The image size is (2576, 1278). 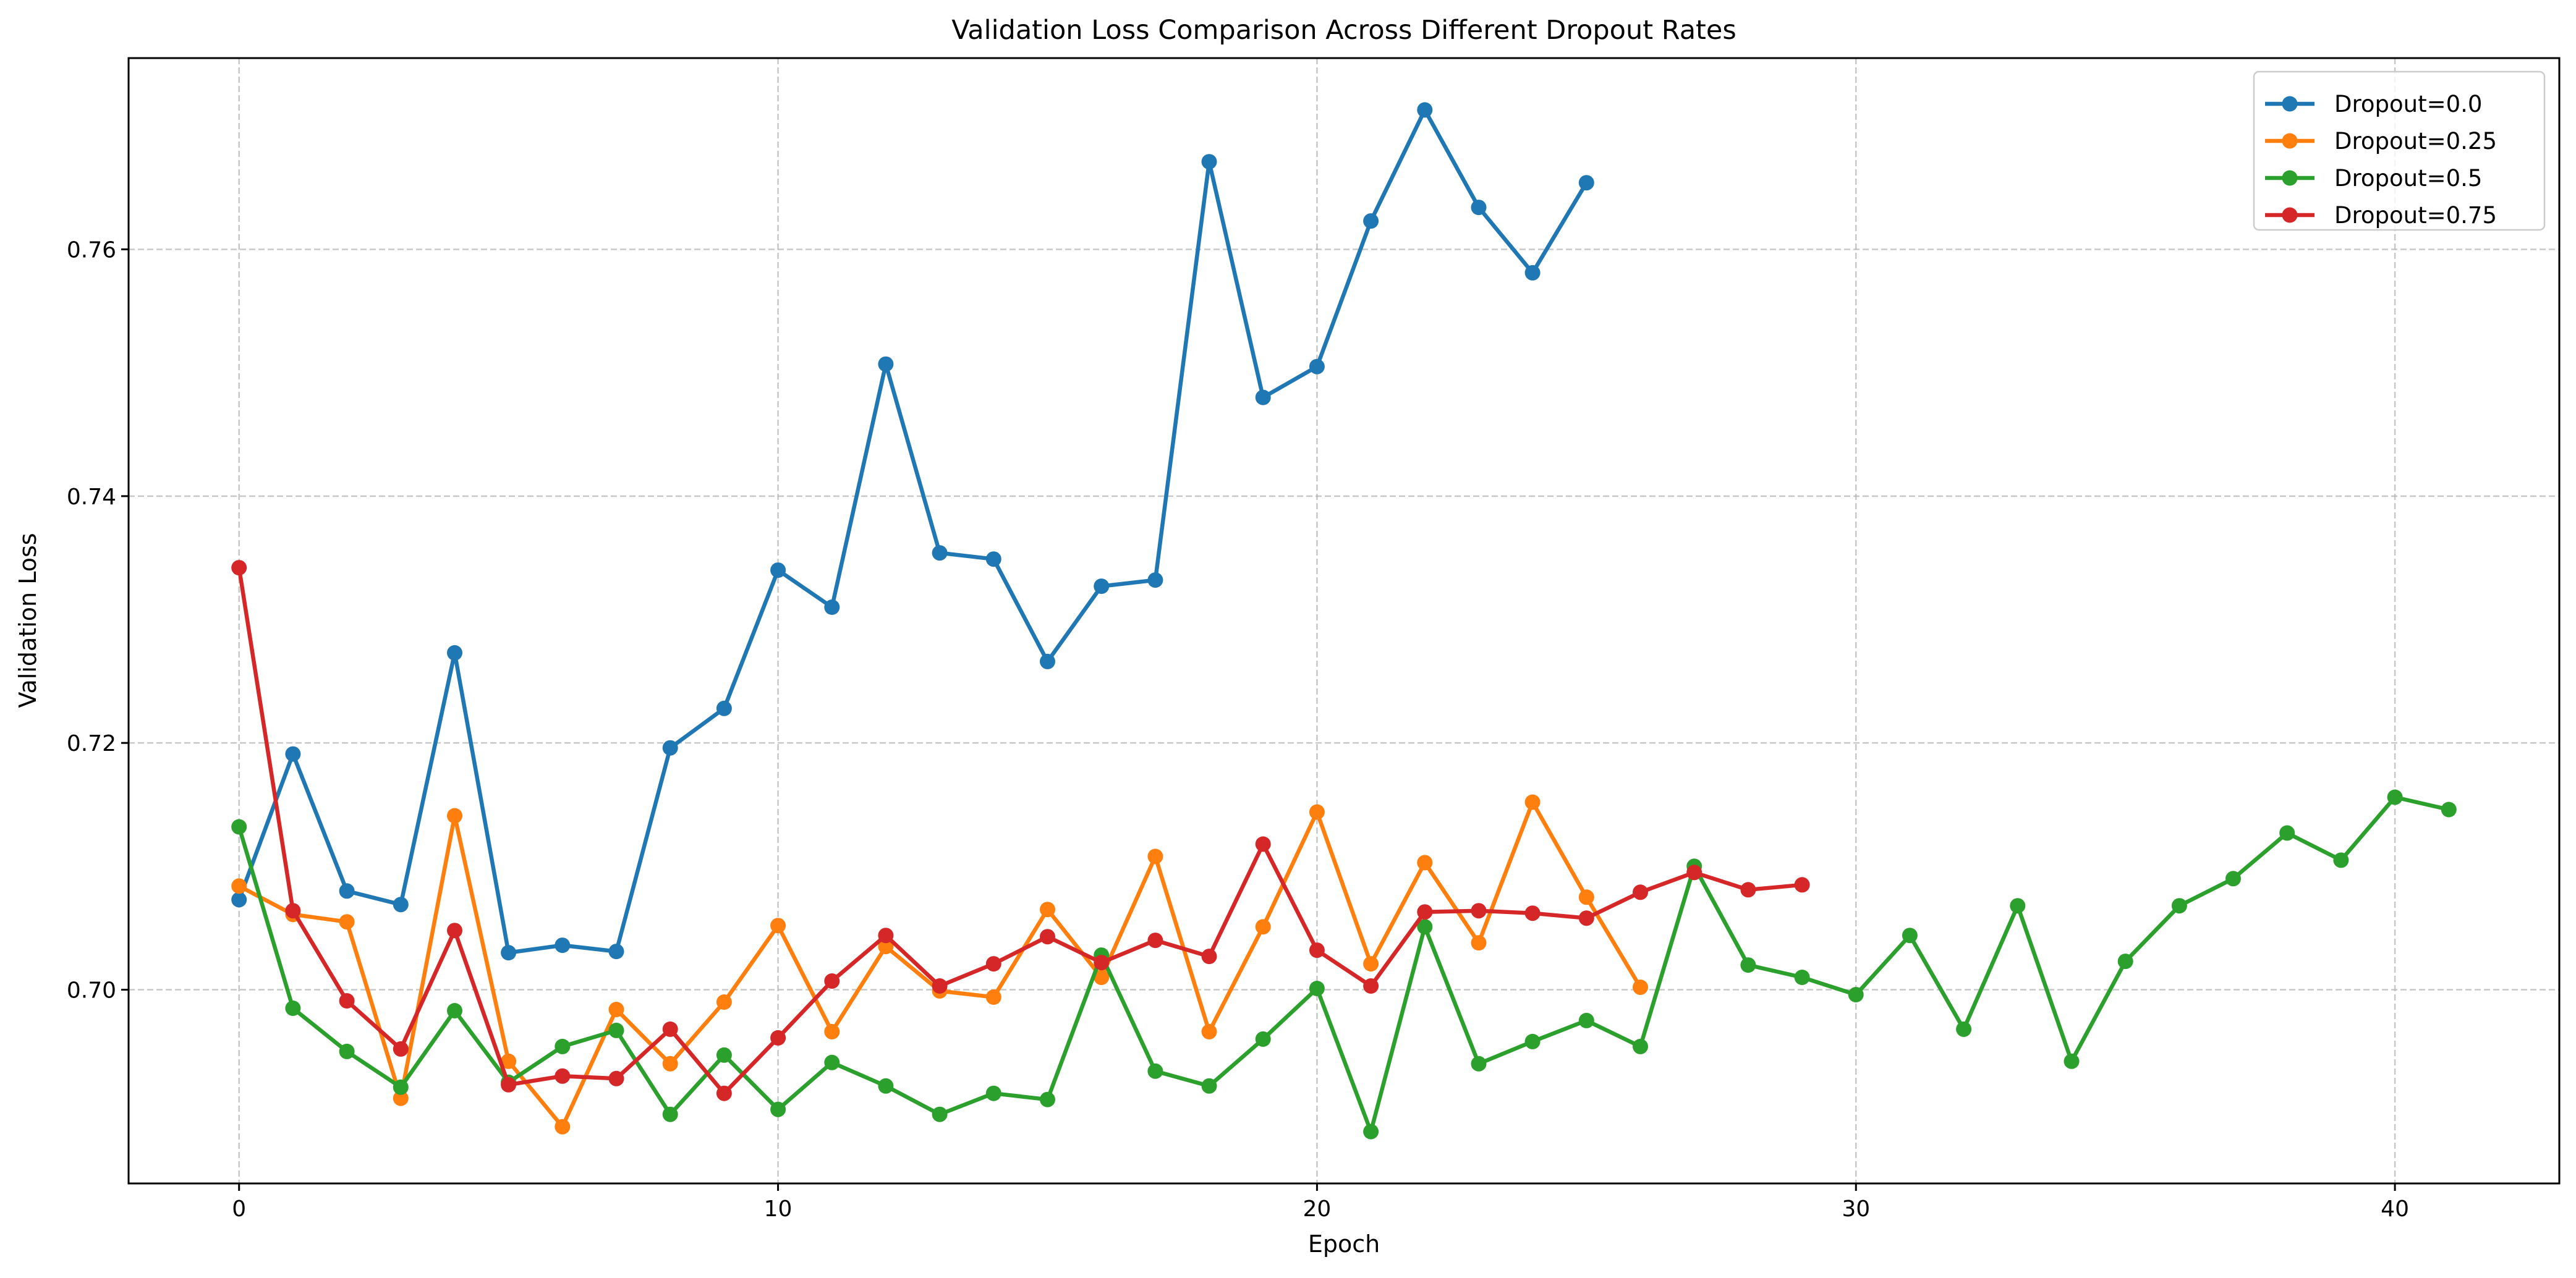 I want to click on legend-item: Dropout=0.25, so click(x=2381, y=141).